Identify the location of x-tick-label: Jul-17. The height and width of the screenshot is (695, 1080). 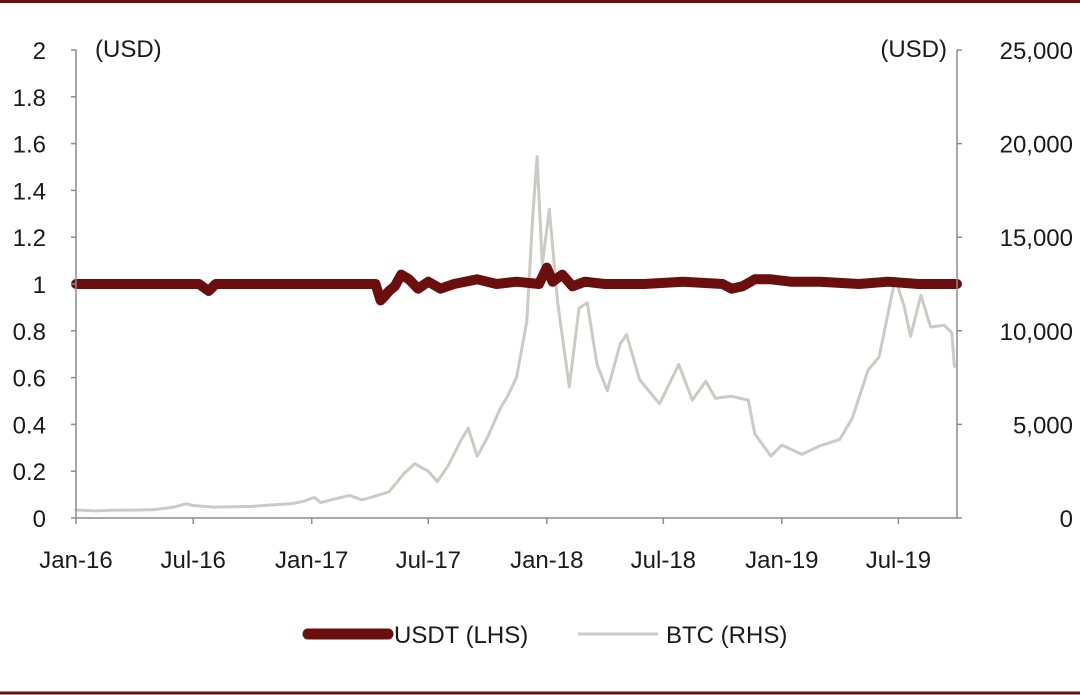
(428, 560).